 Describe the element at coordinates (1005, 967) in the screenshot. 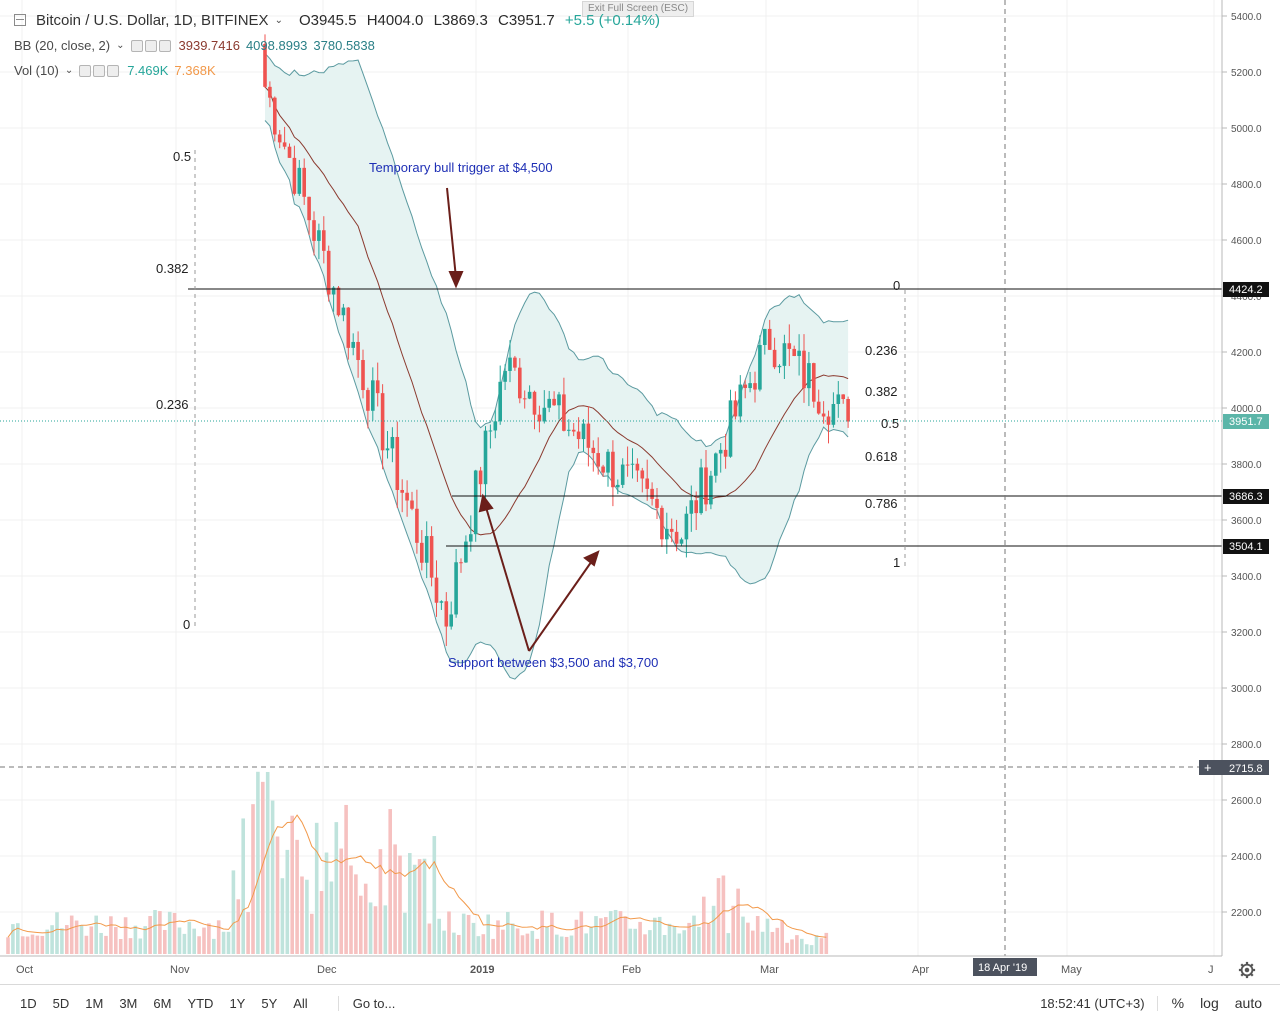

I see `crosshair-date-badge: 18 Apr '19` at that location.